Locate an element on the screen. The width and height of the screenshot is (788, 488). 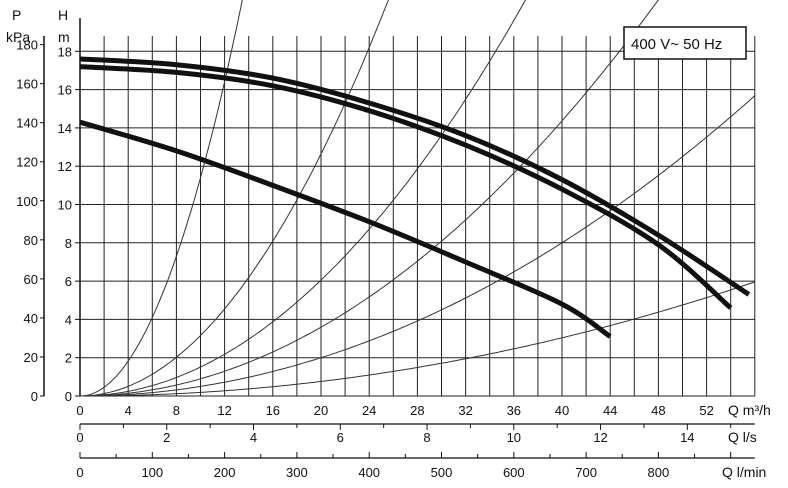
q-m3h-tick-label: 40 is located at coordinates (562, 410).